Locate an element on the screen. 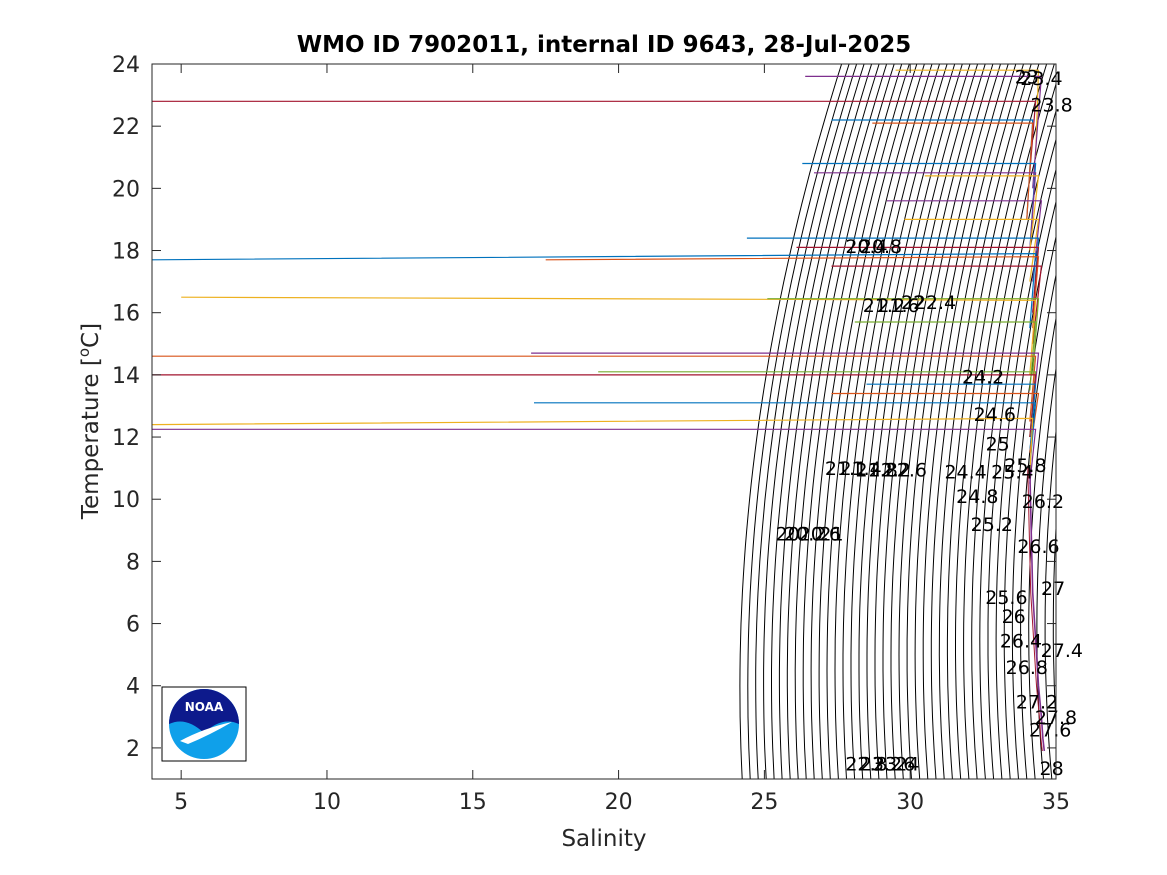 This screenshot has height=875, width=1167. isopycnal-label: 25.4 is located at coordinates (1012, 472).